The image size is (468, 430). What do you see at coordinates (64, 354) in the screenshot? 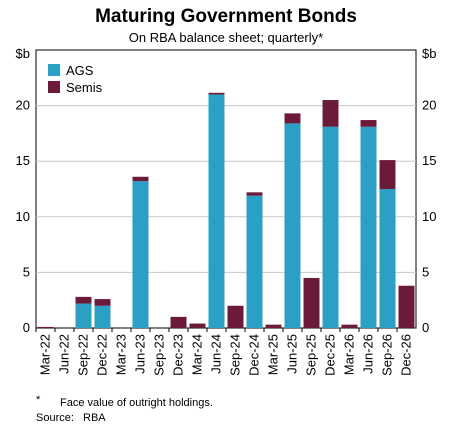
I see `x-tick-label: Jun-22` at bounding box center [64, 354].